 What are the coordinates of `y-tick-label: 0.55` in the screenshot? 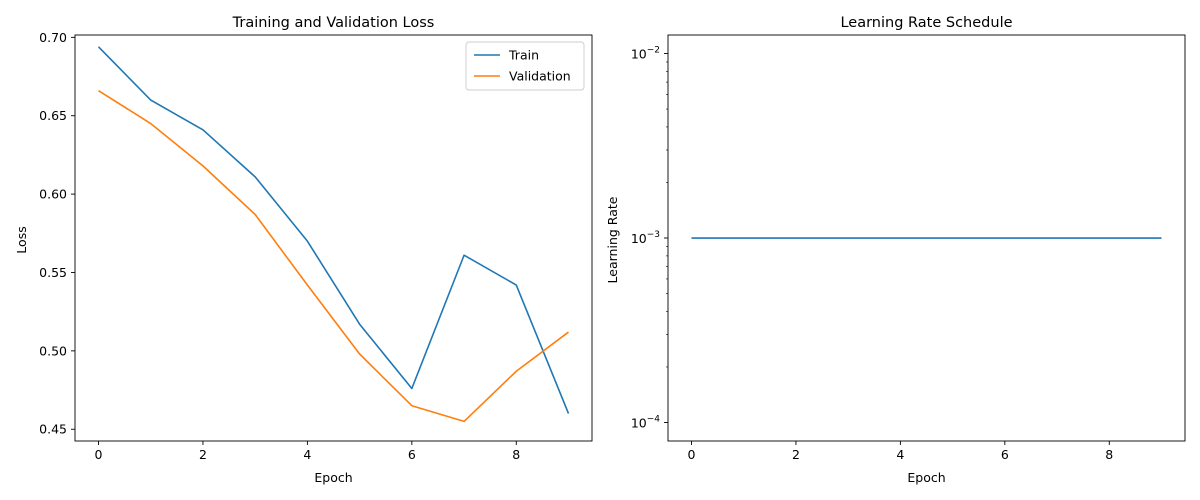 It's located at (53, 272).